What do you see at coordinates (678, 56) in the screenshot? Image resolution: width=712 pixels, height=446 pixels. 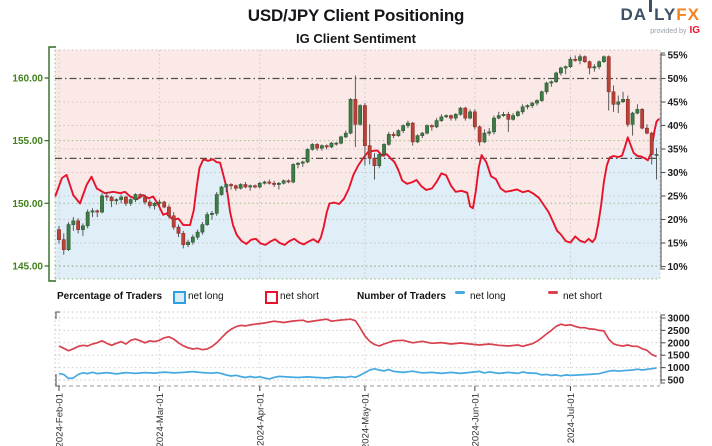 I see `percent-tick-label: 55%` at bounding box center [678, 56].